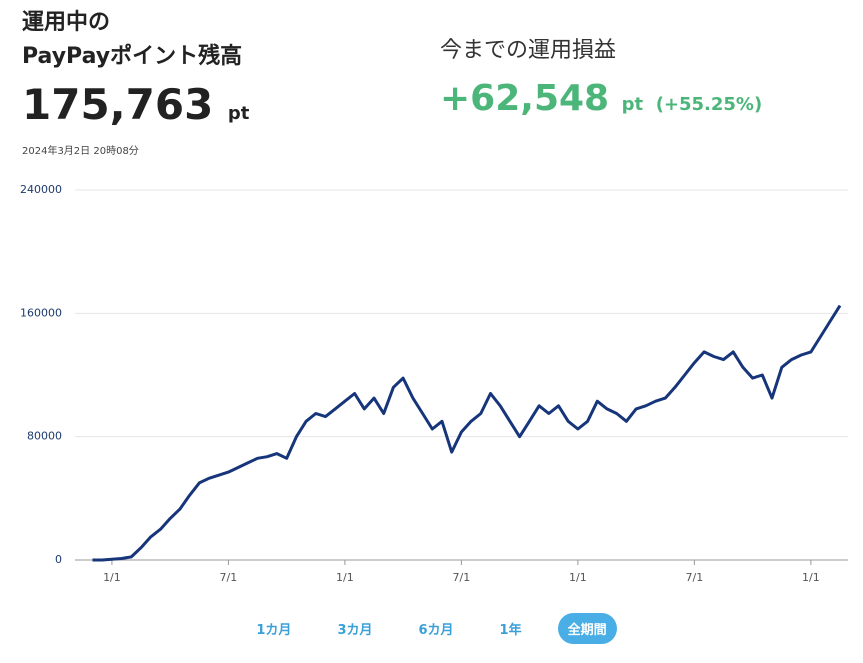 Image resolution: width=863 pixels, height=663 pixels. I want to click on y-tick-label: 240000, so click(41, 189).